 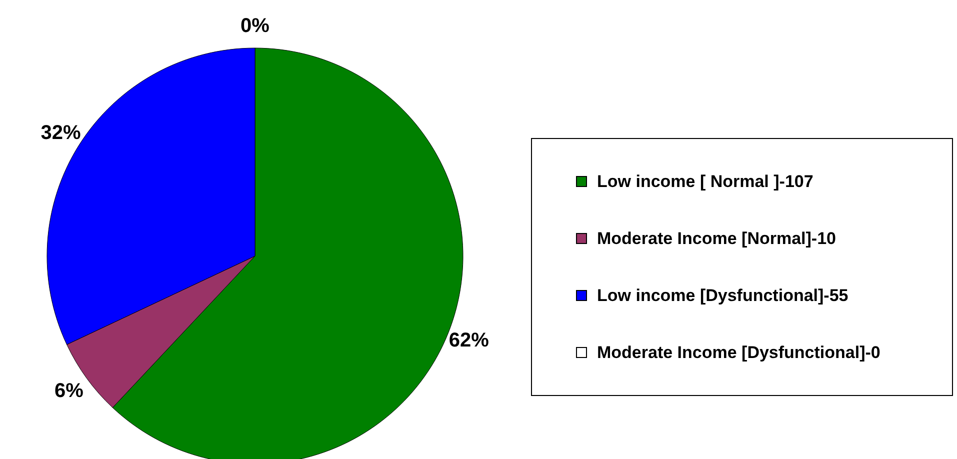 What do you see at coordinates (469, 341) in the screenshot?
I see `data-label: 62%` at bounding box center [469, 341].